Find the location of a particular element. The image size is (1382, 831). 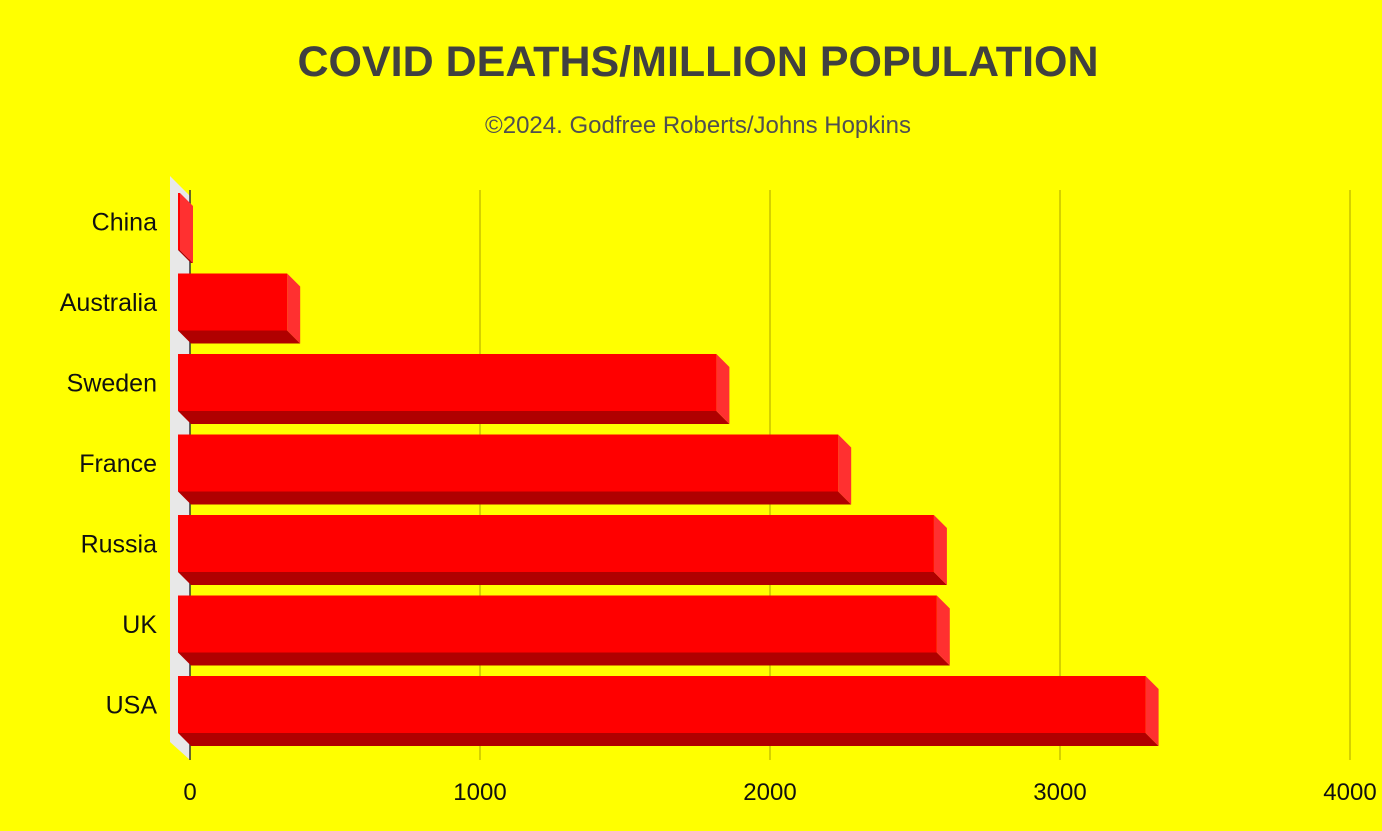

bar-usa is located at coordinates (668, 711).